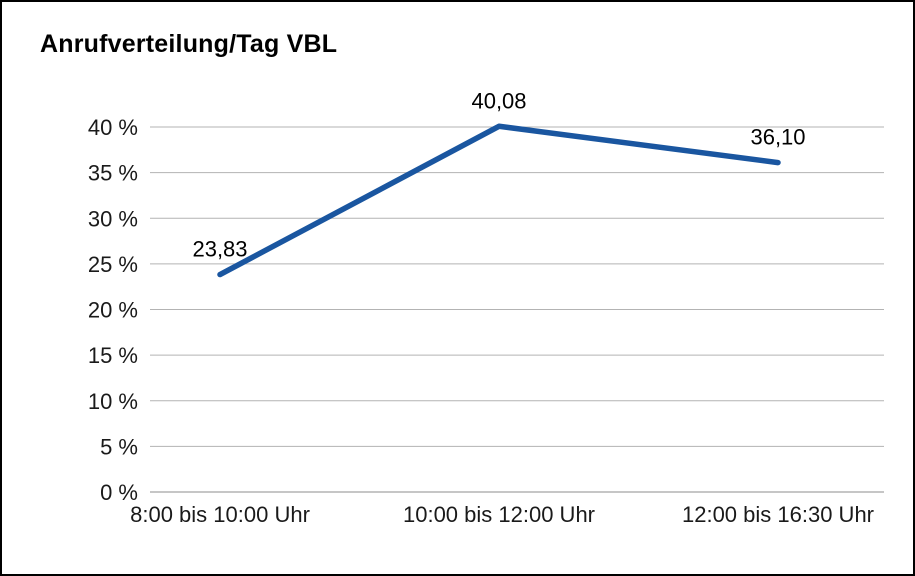 The height and width of the screenshot is (576, 915). Describe the element at coordinates (113, 401) in the screenshot. I see `y-tick-label: 10 %` at that location.